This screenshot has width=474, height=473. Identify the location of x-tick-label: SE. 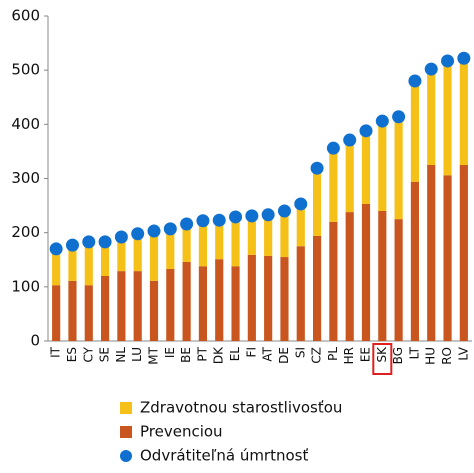
(105, 354).